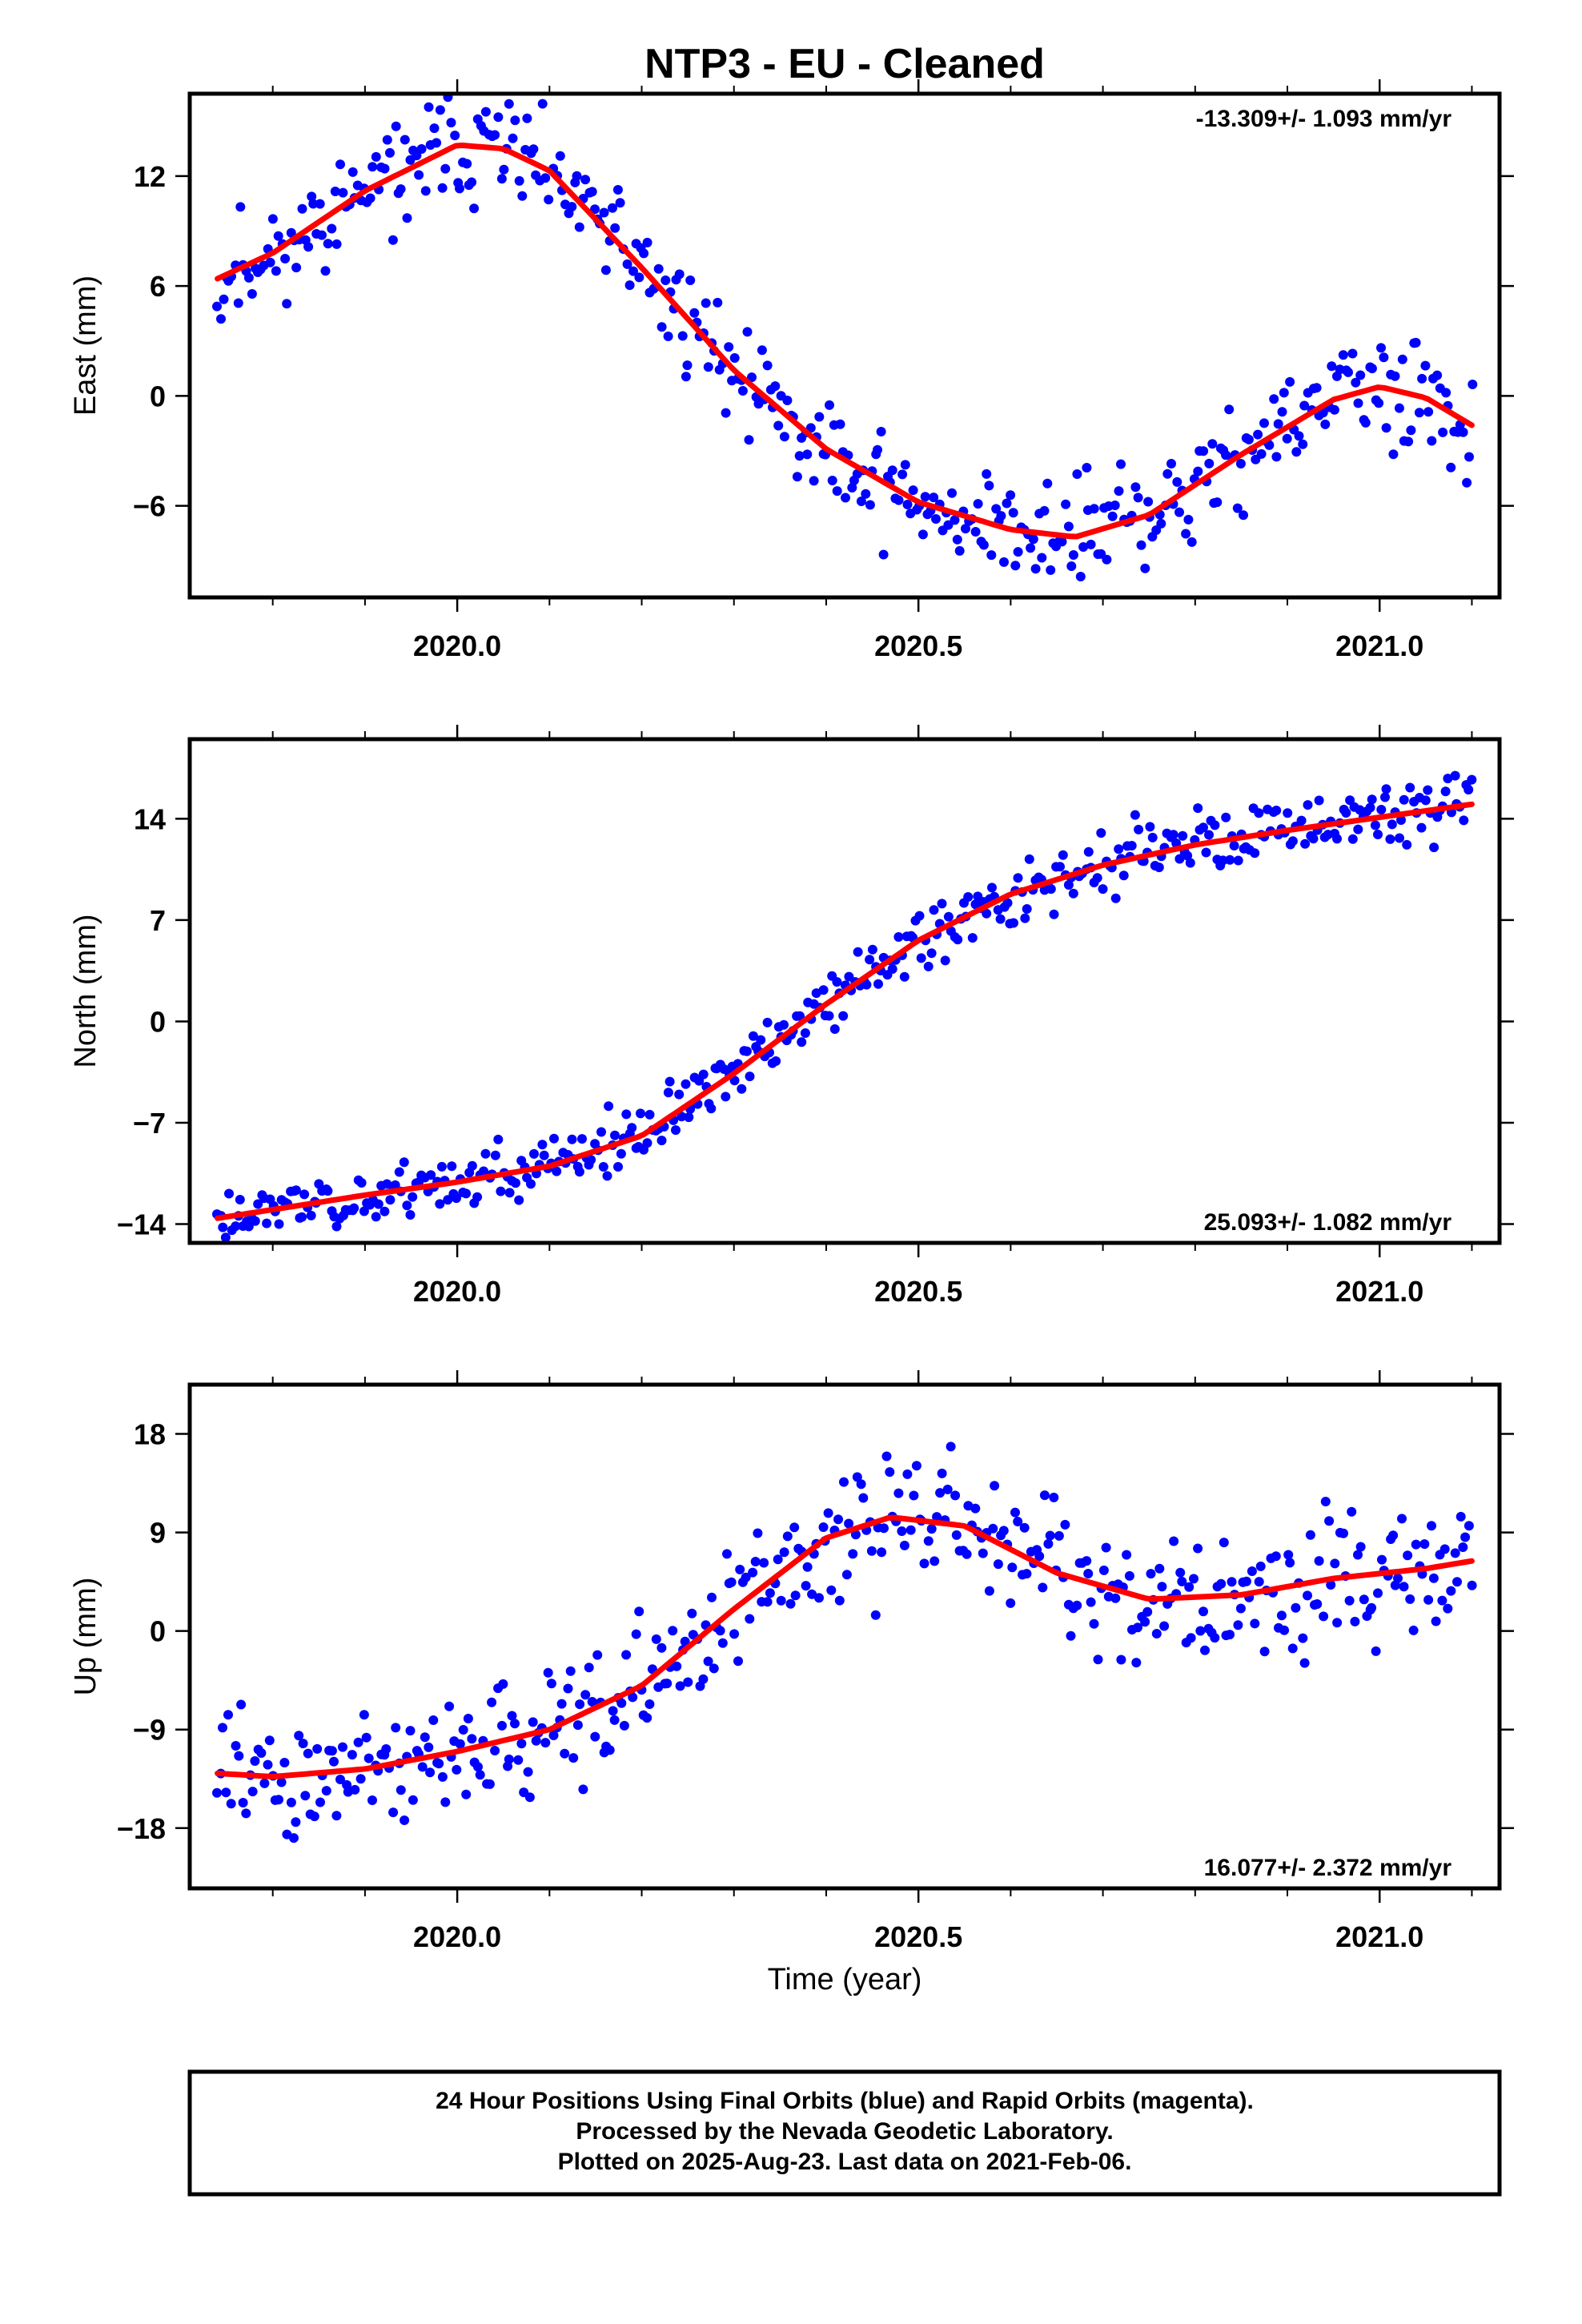 Image resolution: width=1582 pixels, height=2324 pixels. Describe the element at coordinates (86, 1637) in the screenshot. I see `y-axis-label: Up (mm)` at that location.